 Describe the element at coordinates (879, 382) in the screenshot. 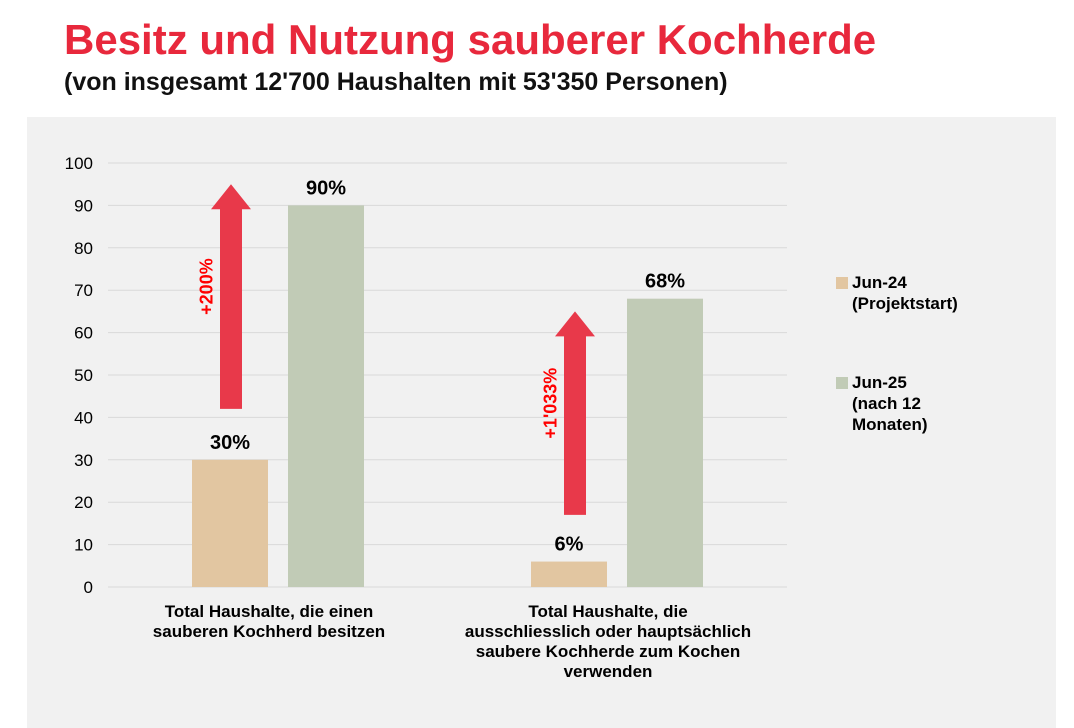

I see `legend-label: Jun-25` at that location.